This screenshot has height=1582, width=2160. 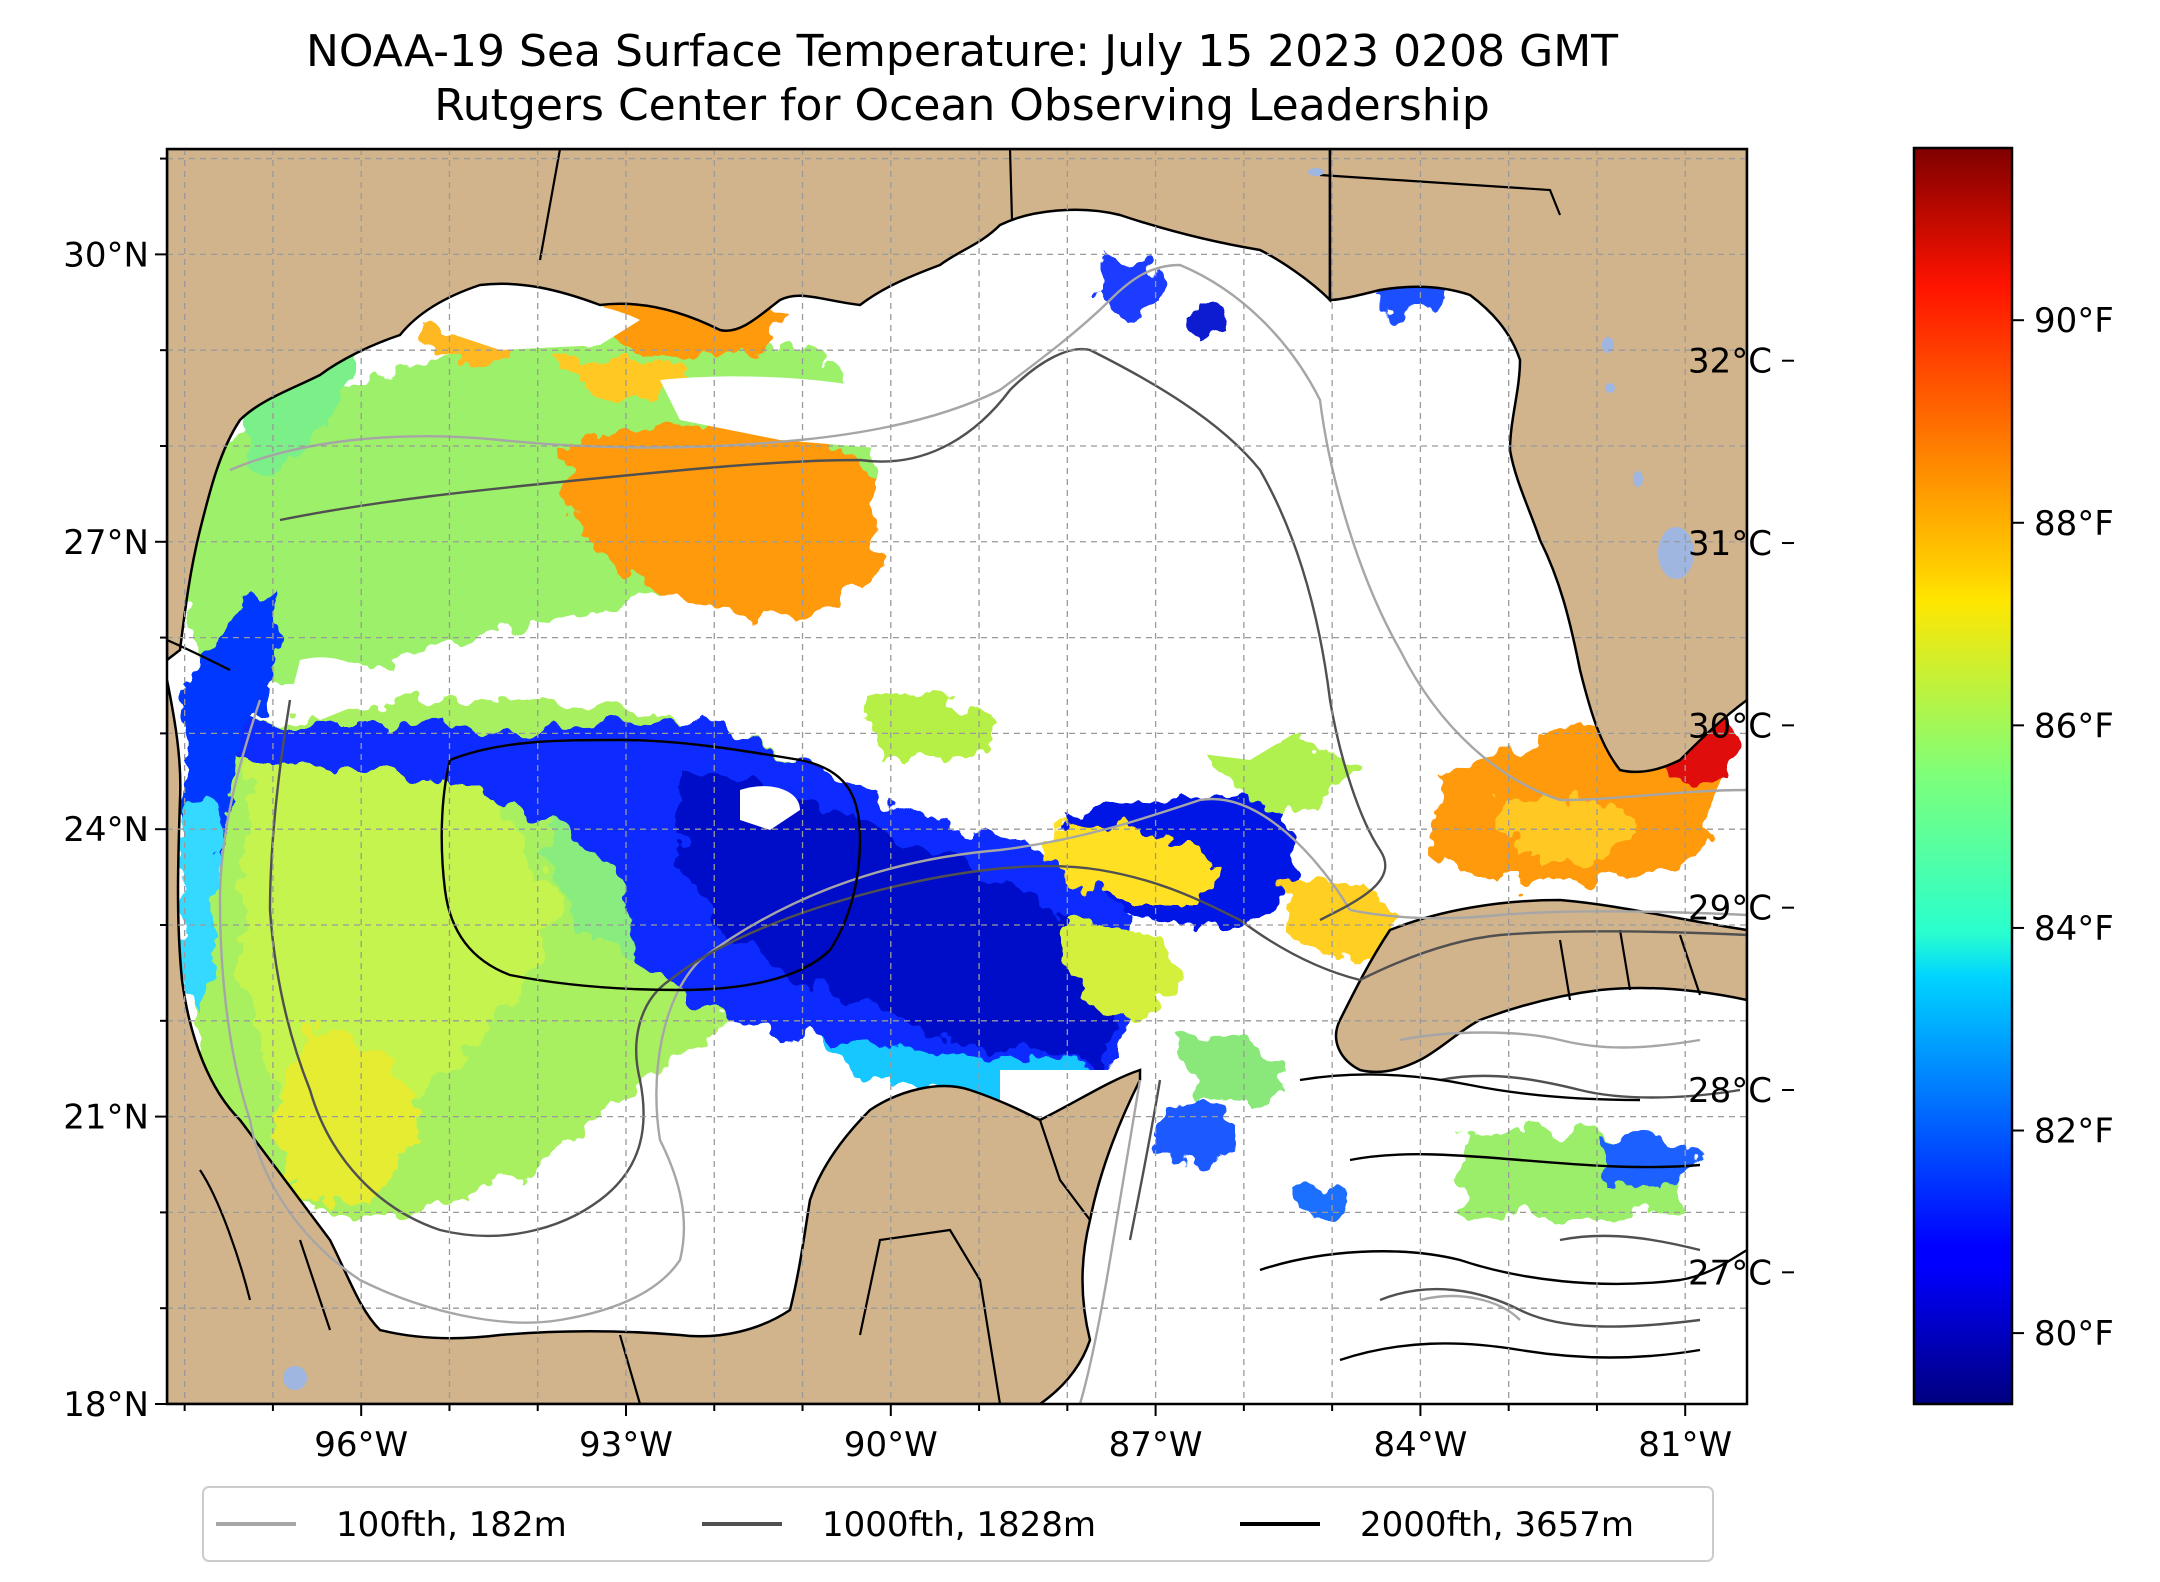 I want to click on fahrenheit-tick-label: 84°F, so click(x=2074, y=929).